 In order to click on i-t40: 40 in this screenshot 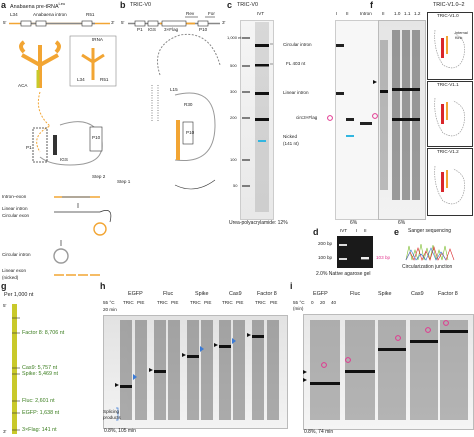, I will do `click(334, 302)`.